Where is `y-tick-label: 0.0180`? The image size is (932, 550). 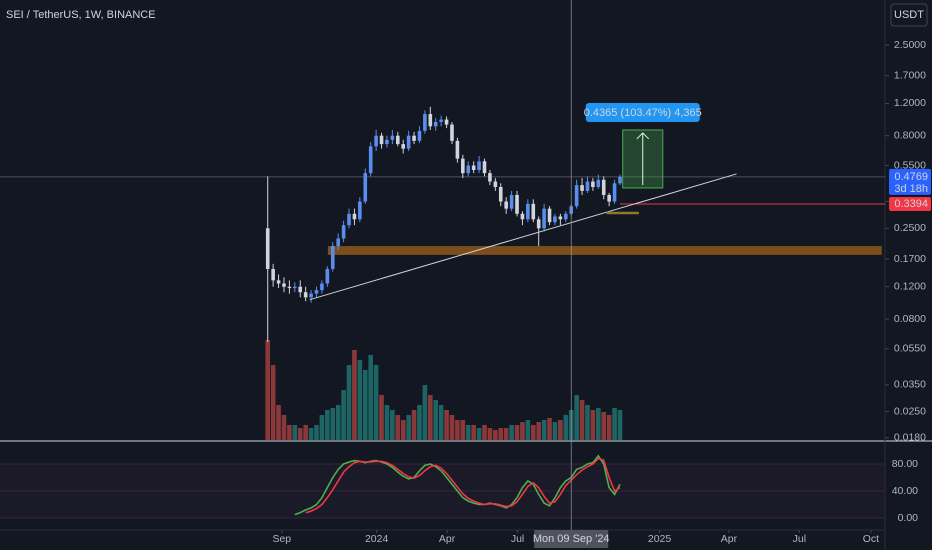
y-tick-label: 0.0180 is located at coordinates (910, 438).